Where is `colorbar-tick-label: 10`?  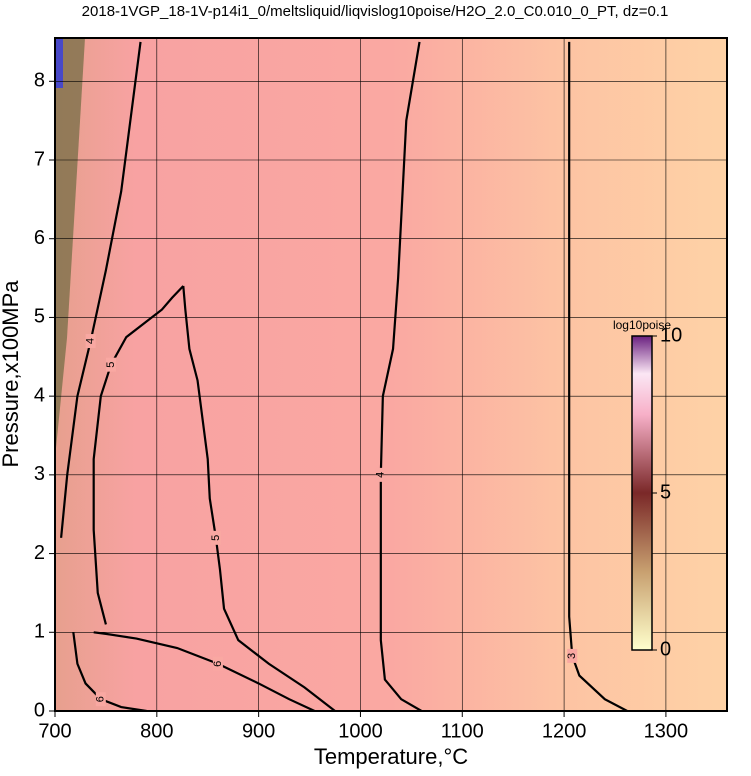 colorbar-tick-label: 10 is located at coordinates (671, 335).